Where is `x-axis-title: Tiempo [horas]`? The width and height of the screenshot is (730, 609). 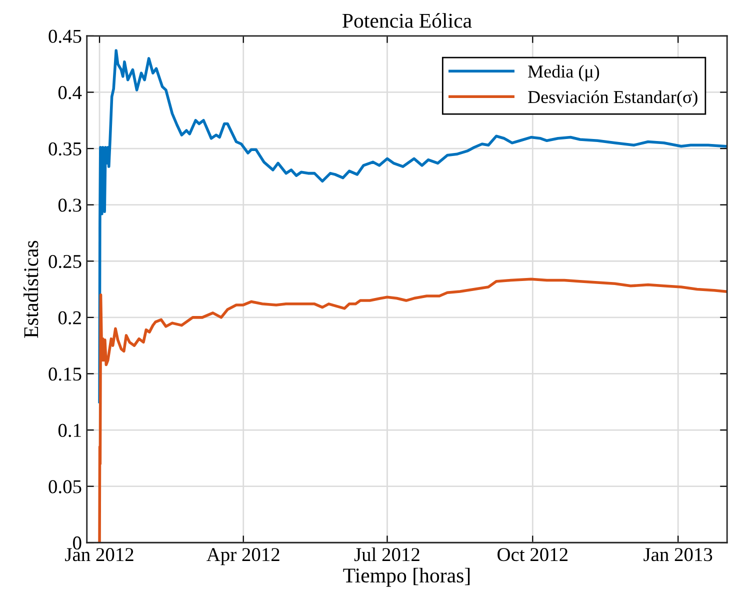 x-axis-title: Tiempo [horas] is located at coordinates (406, 577).